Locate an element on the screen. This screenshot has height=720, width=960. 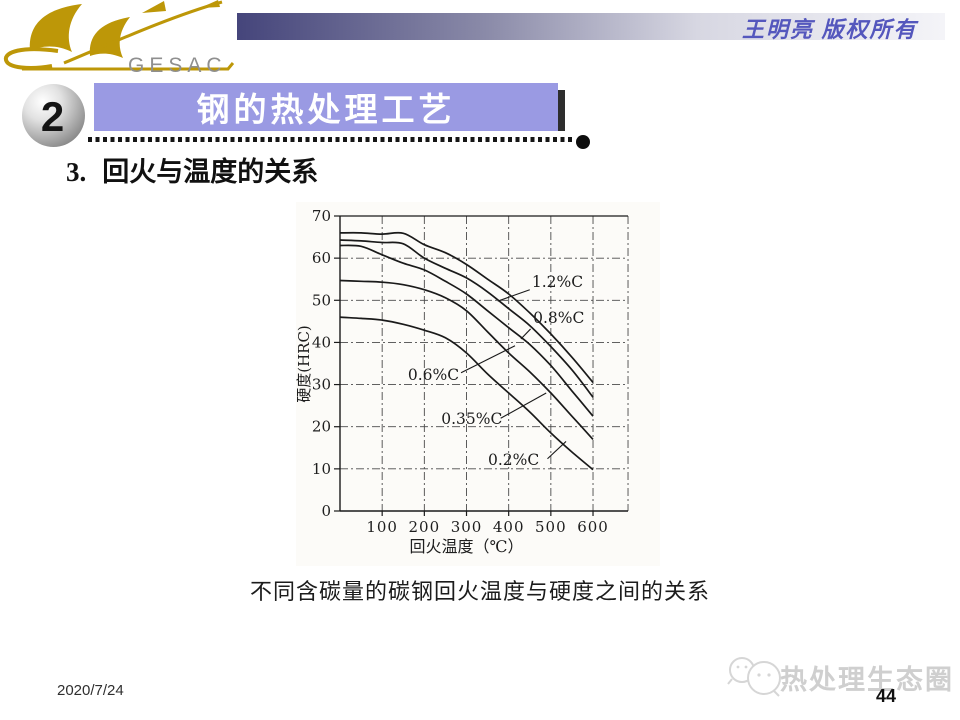
x-tick-label: 500 is located at coordinates (551, 527).